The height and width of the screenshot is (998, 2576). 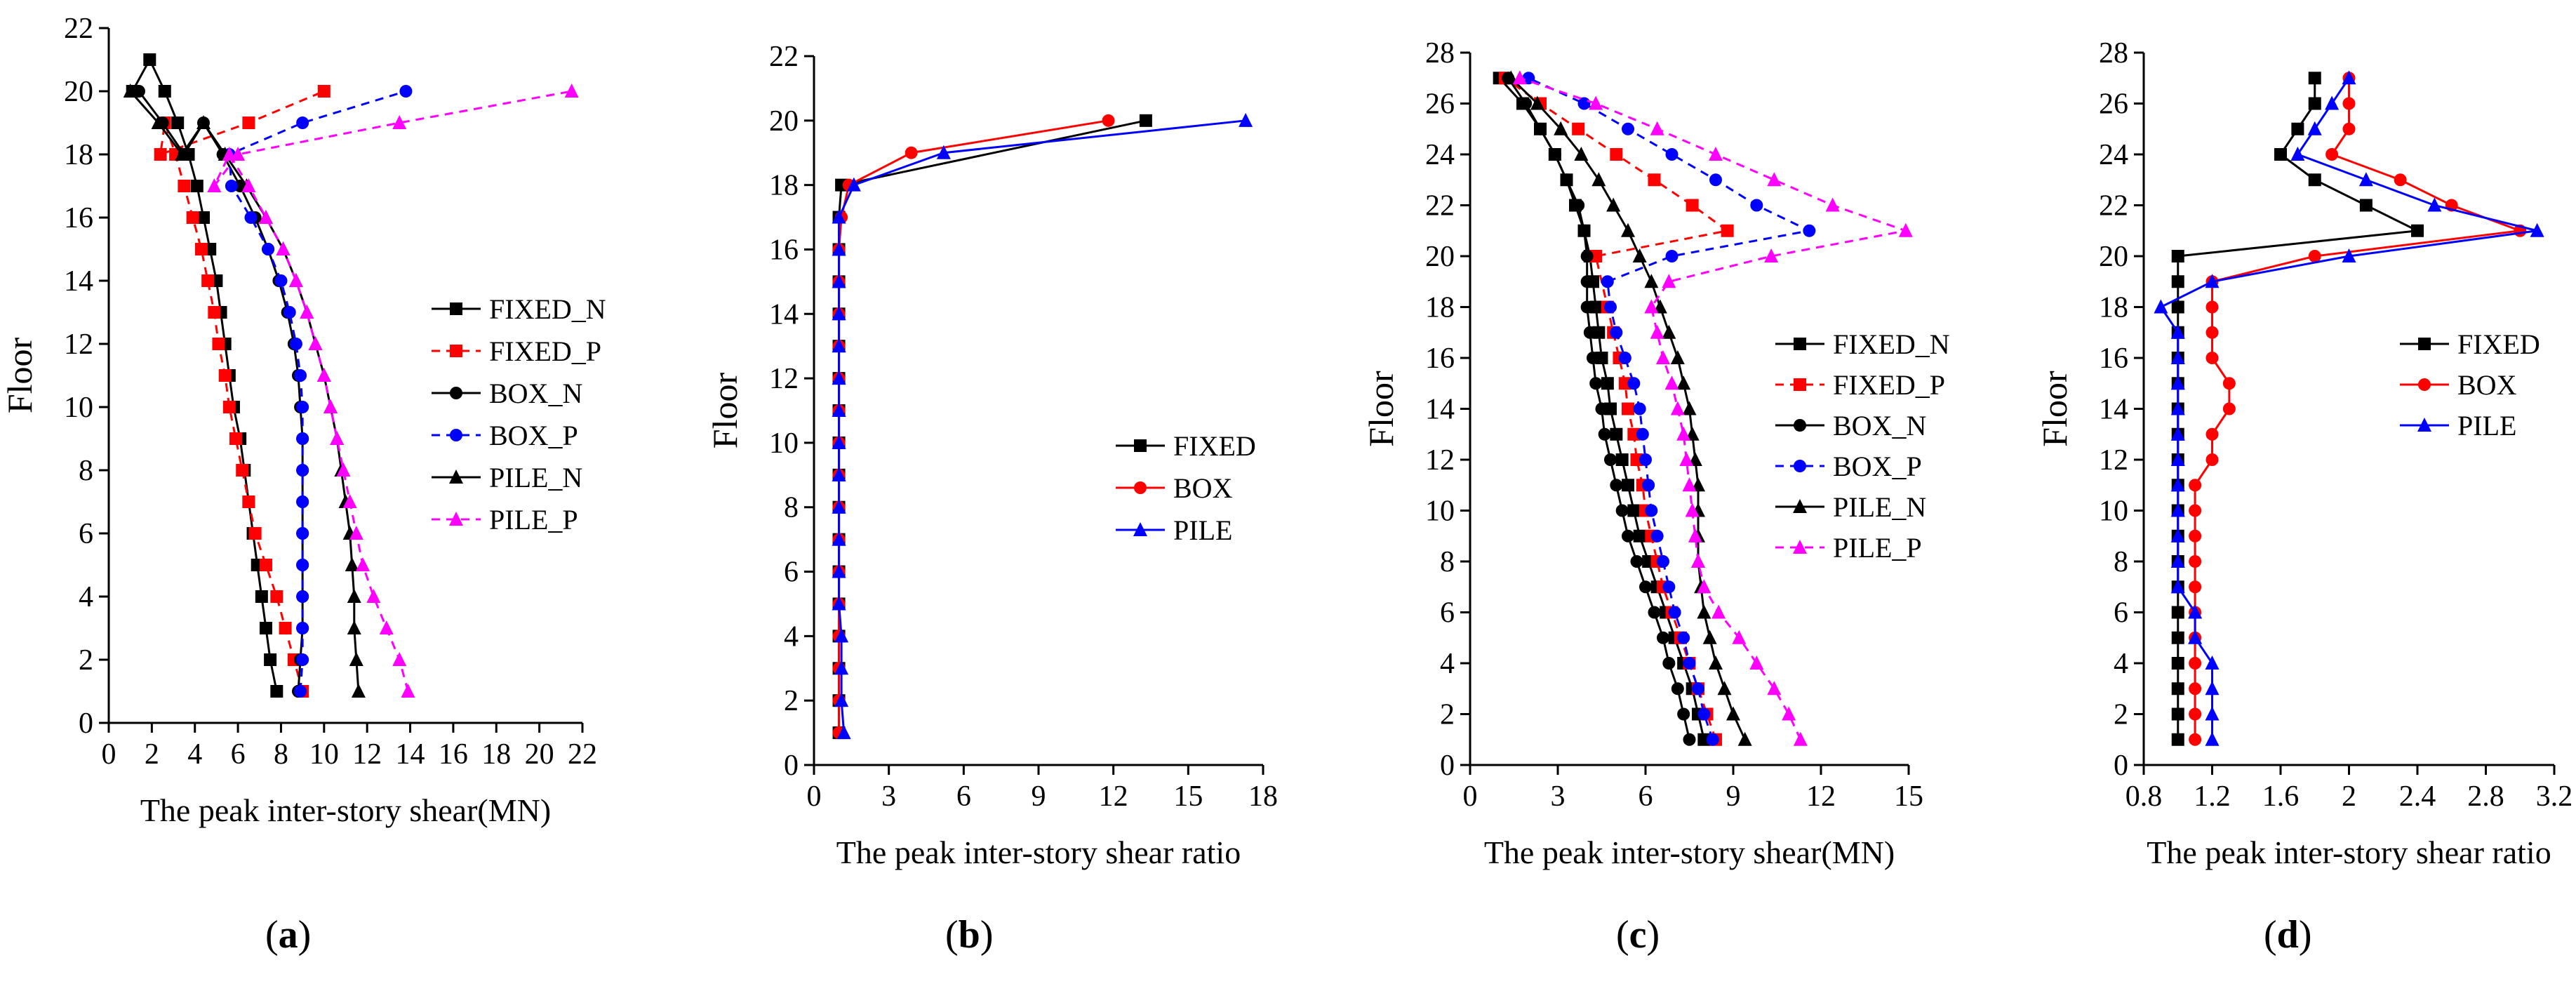 What do you see at coordinates (324, 755) in the screenshot?
I see `x-tick-label: 10` at bounding box center [324, 755].